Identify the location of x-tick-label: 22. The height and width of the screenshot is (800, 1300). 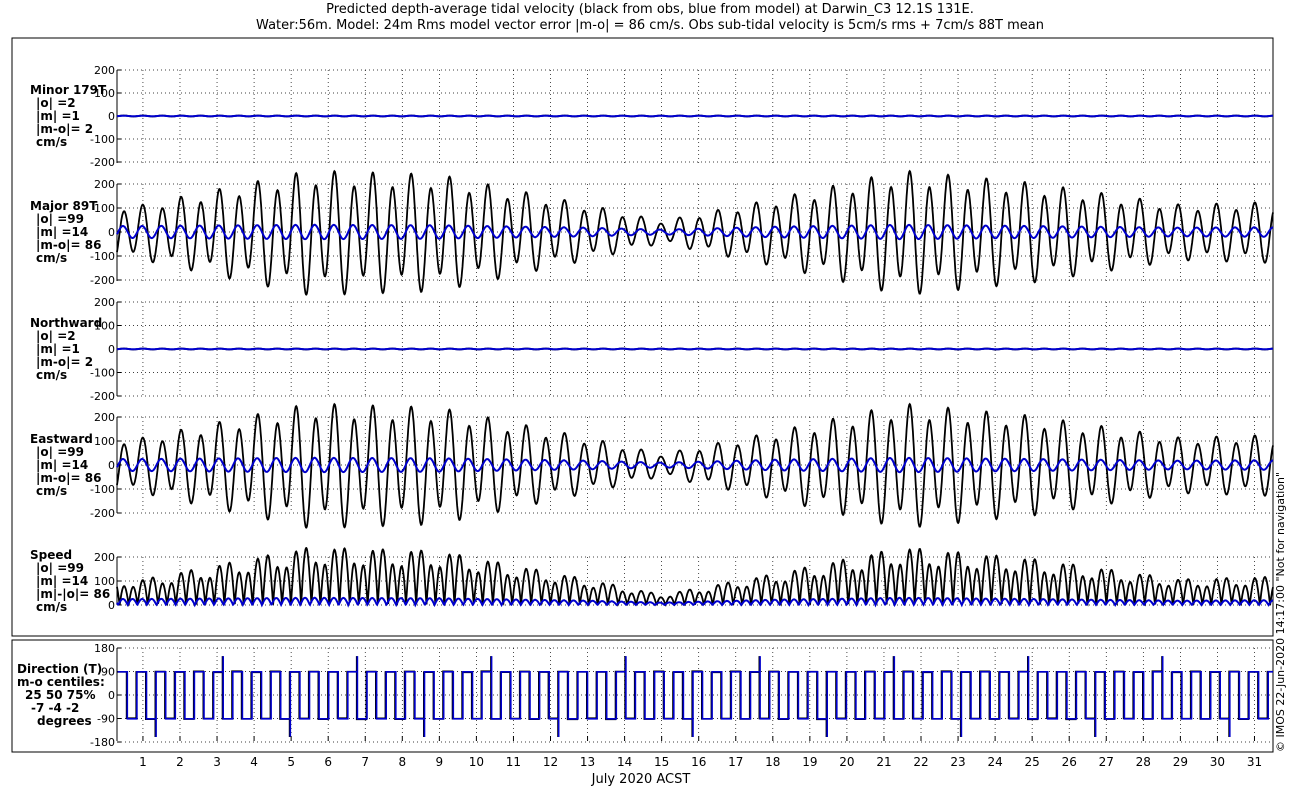
(920, 762).